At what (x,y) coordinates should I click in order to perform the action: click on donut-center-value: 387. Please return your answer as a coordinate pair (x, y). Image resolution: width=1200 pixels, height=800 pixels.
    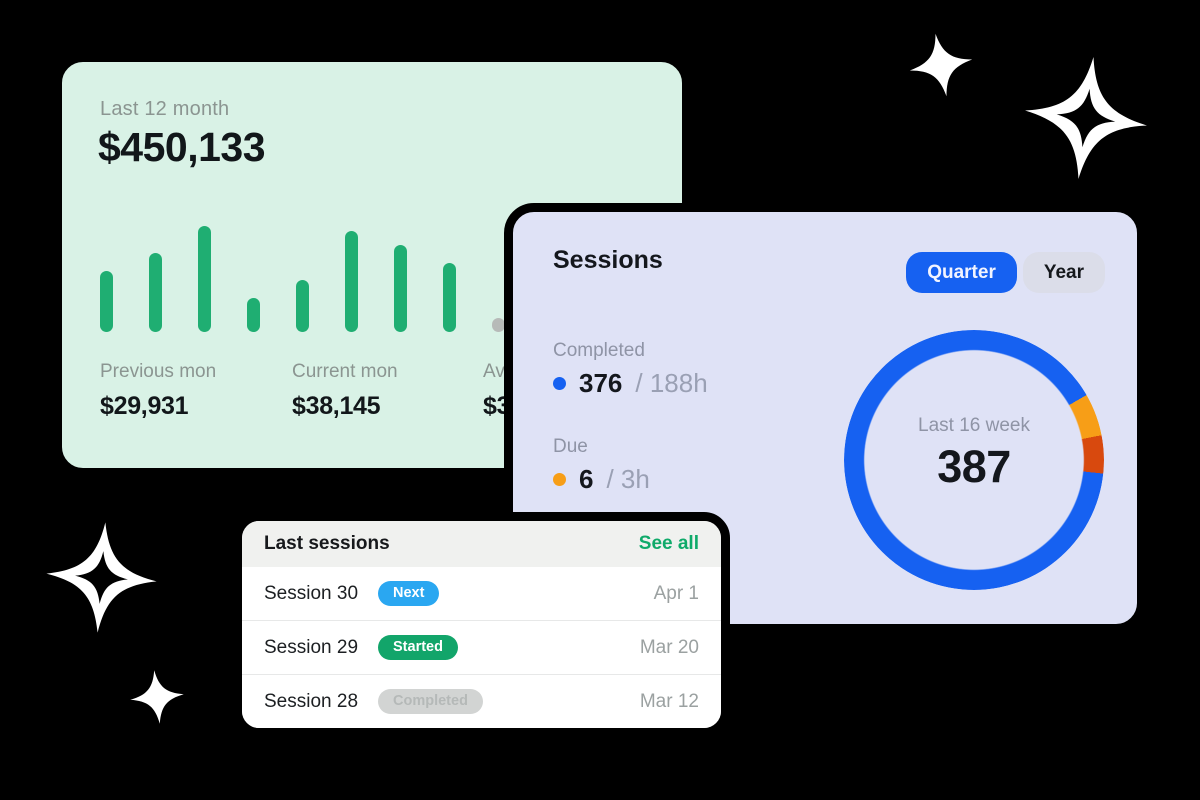
    Looking at the image, I should click on (974, 466).